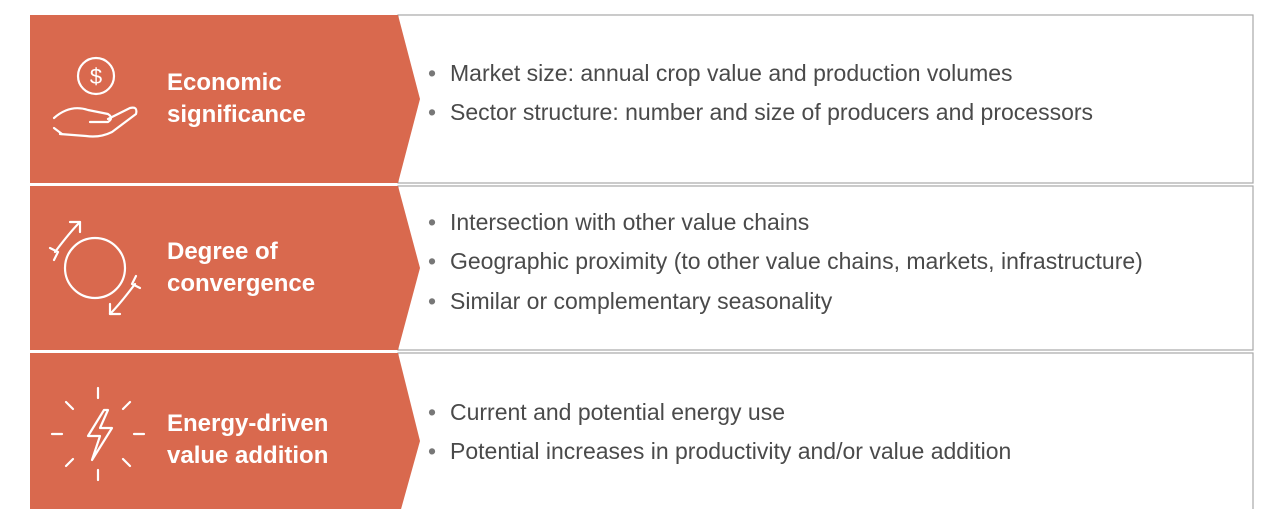 The width and height of the screenshot is (1275, 509). I want to click on row-title: convergence, so click(241, 283).